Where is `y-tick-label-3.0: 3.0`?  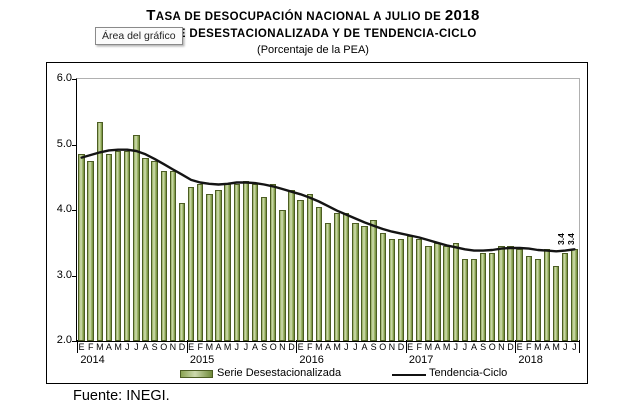
y-tick-label-3.0: 3.0 is located at coordinates (64, 274).